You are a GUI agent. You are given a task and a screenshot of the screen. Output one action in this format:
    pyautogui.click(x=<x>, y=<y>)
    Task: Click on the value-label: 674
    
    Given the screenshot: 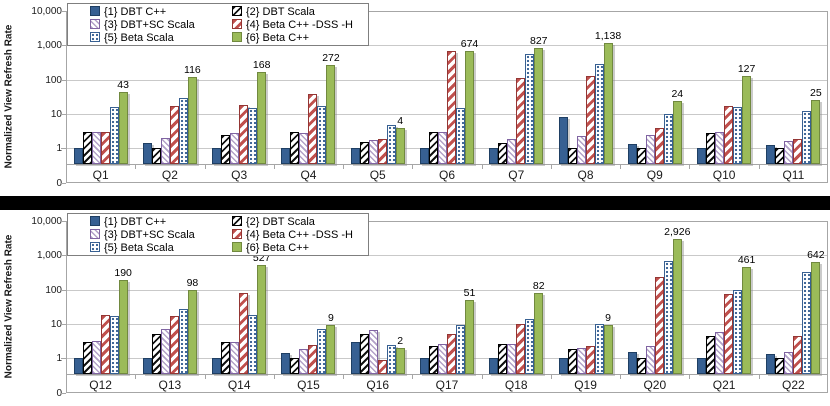 What is the action you would take?
    pyautogui.click(x=469, y=44)
    